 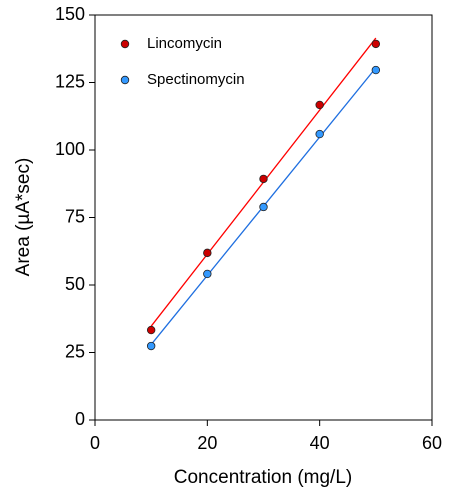 What do you see at coordinates (80, 419) in the screenshot?
I see `y-tick-label: 0` at bounding box center [80, 419].